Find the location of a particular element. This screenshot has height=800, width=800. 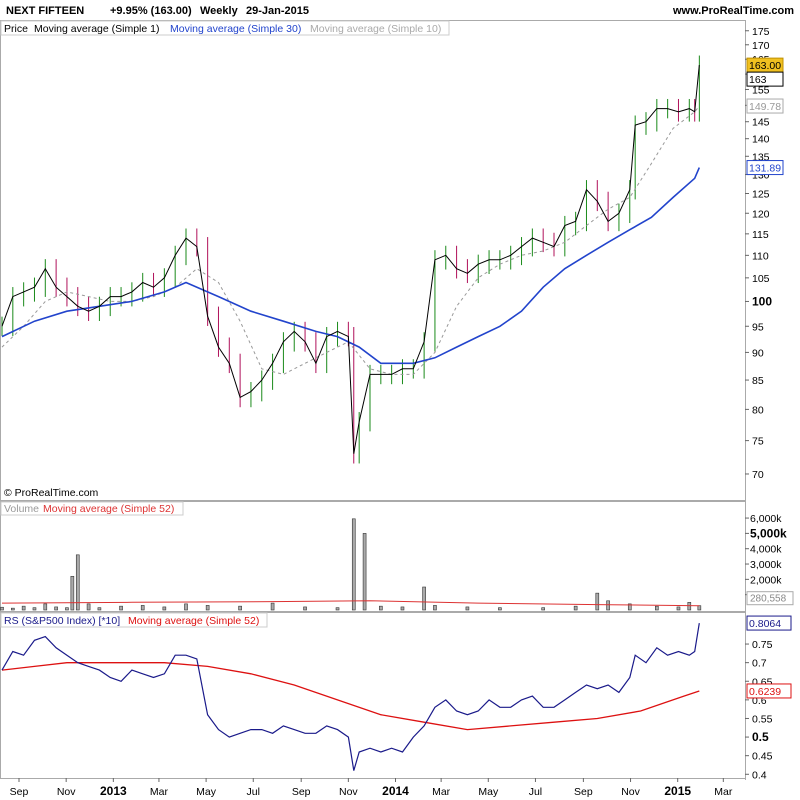

rs-ma-badge: 0.6239 is located at coordinates (765, 692).